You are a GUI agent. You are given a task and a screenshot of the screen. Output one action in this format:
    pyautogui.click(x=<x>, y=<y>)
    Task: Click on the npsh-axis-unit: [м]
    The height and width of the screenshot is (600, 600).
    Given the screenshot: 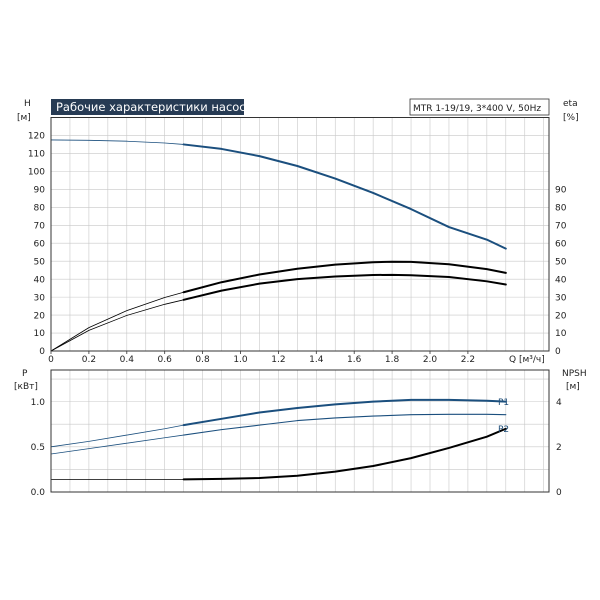 What is the action you would take?
    pyautogui.click(x=573, y=387)
    